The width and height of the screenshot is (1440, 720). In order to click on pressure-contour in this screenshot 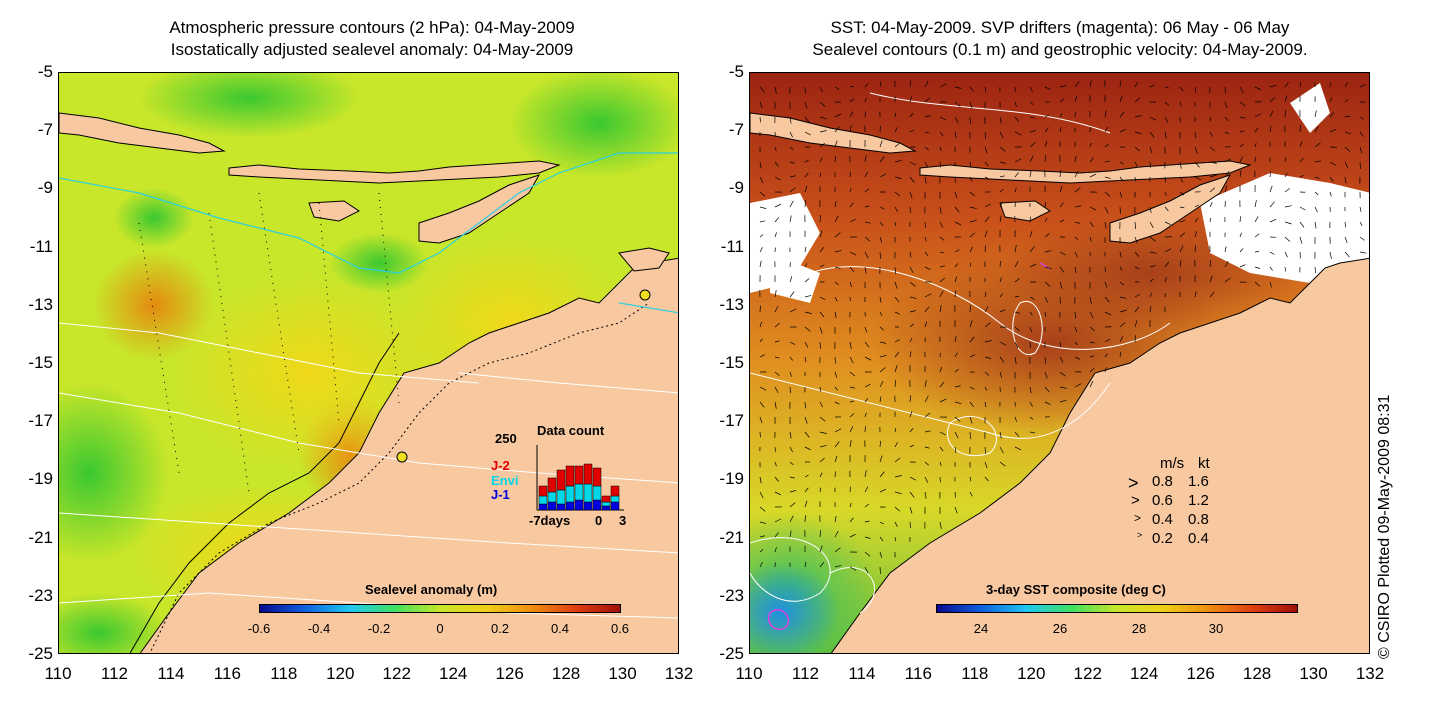, I will do `click(269, 353)`.